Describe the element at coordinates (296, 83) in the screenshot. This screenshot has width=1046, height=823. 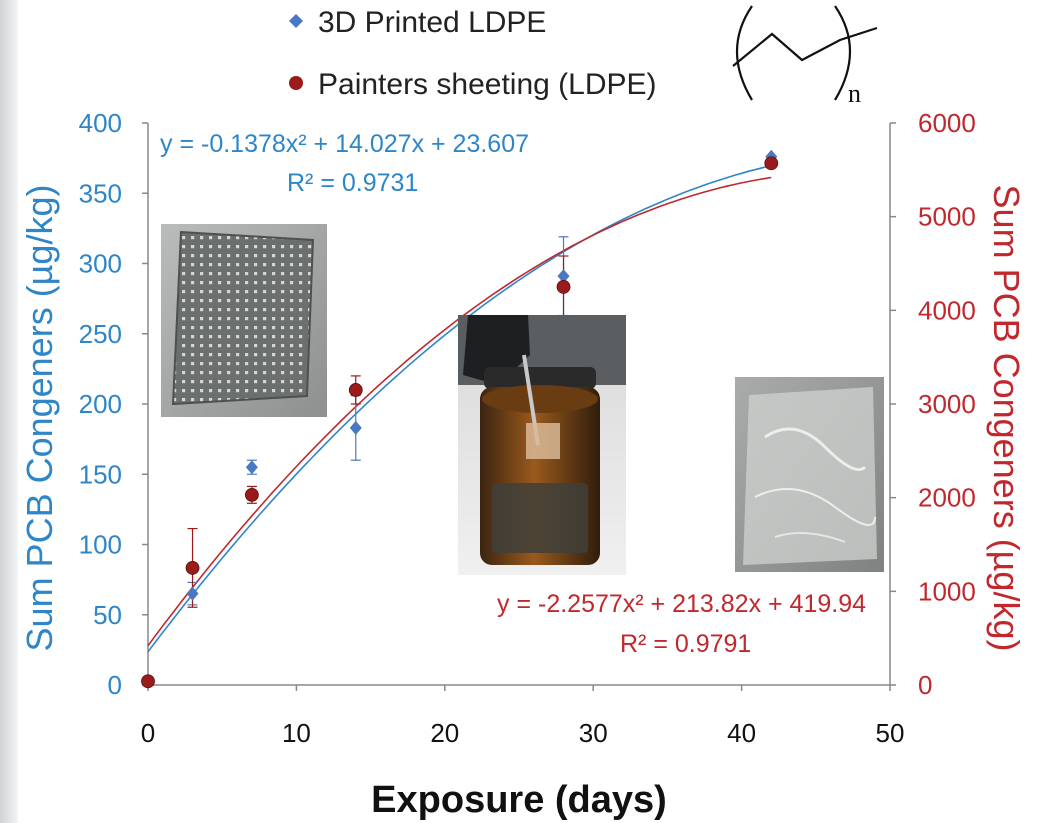
I see `legend-marker-painters-sheeting` at that location.